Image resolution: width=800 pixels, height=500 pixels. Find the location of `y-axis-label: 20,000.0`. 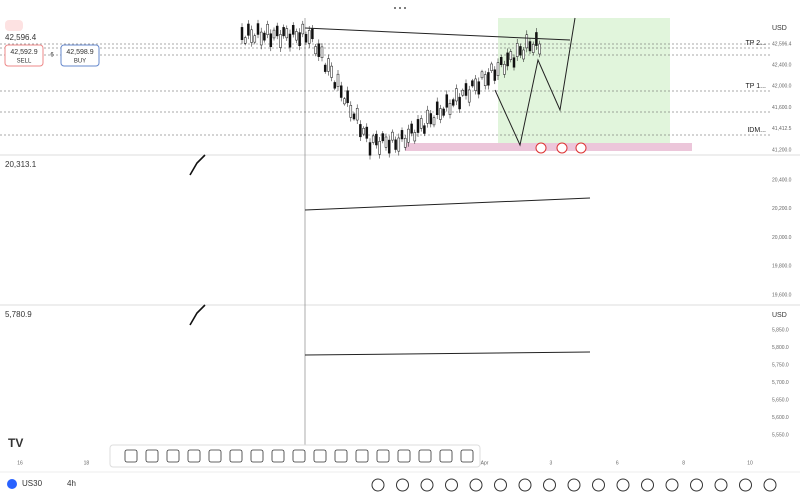

y-axis-label: 20,000.0 is located at coordinates (782, 238).